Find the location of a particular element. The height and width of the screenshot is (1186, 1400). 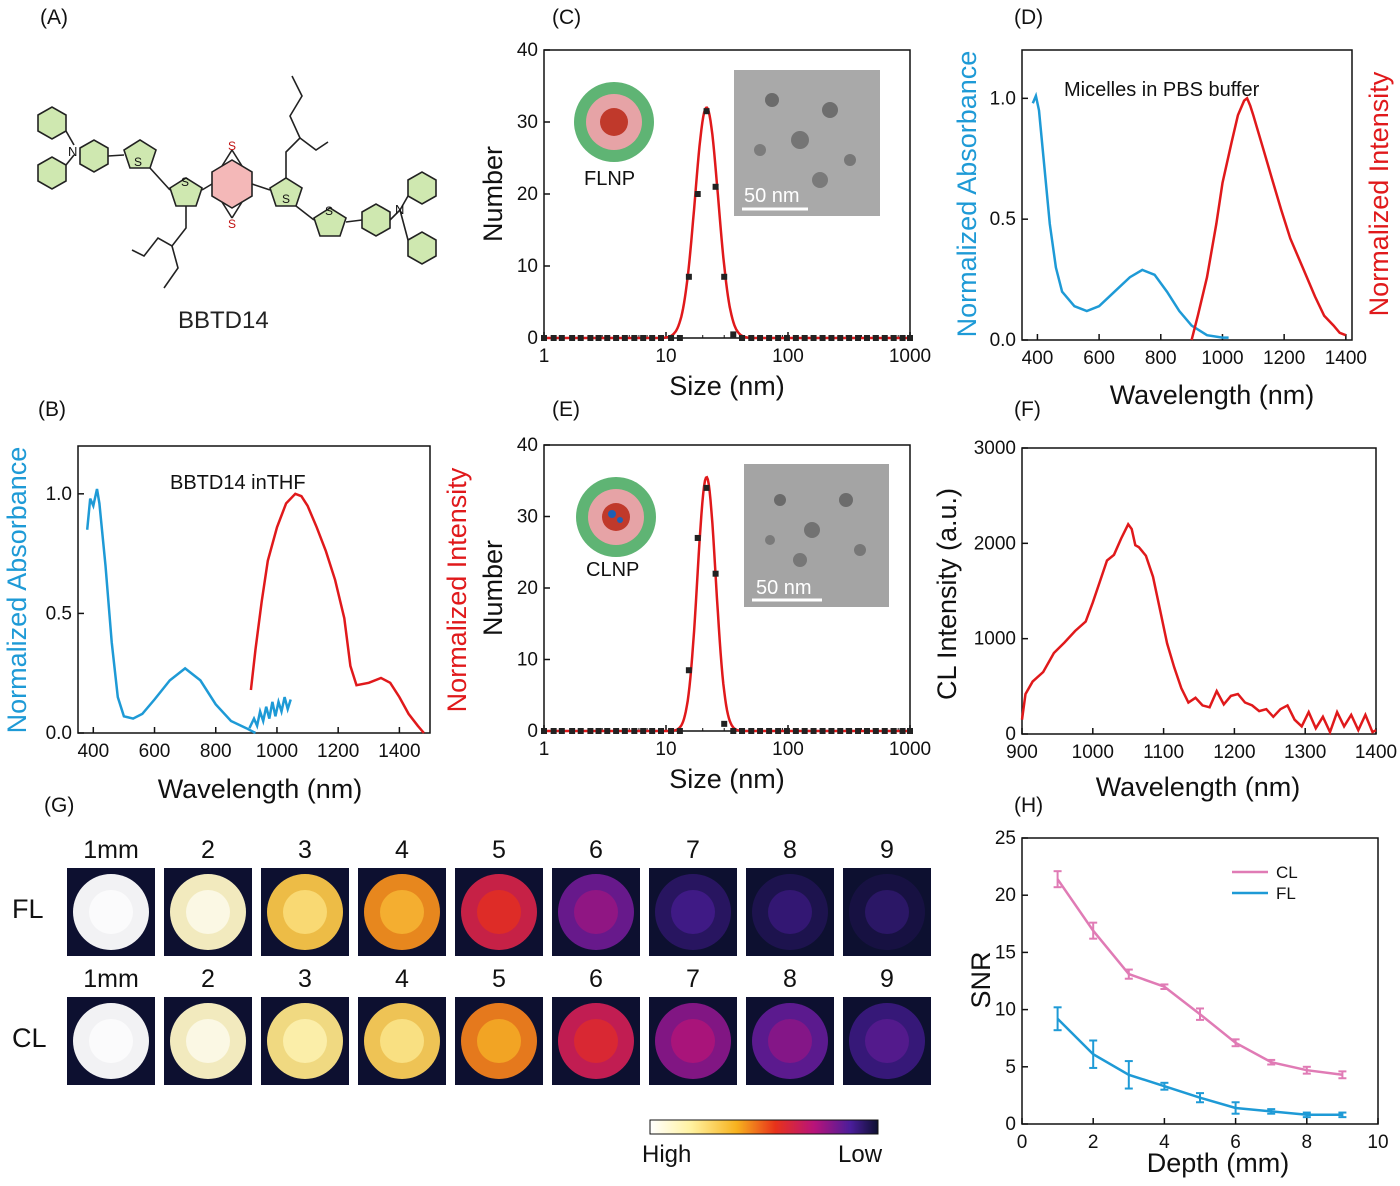

chart-h: Depth (mm) SNR CL FL 0 2 4 6 8 10 0 5 10 15 20 25 is located at coordinates (1177, 1003).